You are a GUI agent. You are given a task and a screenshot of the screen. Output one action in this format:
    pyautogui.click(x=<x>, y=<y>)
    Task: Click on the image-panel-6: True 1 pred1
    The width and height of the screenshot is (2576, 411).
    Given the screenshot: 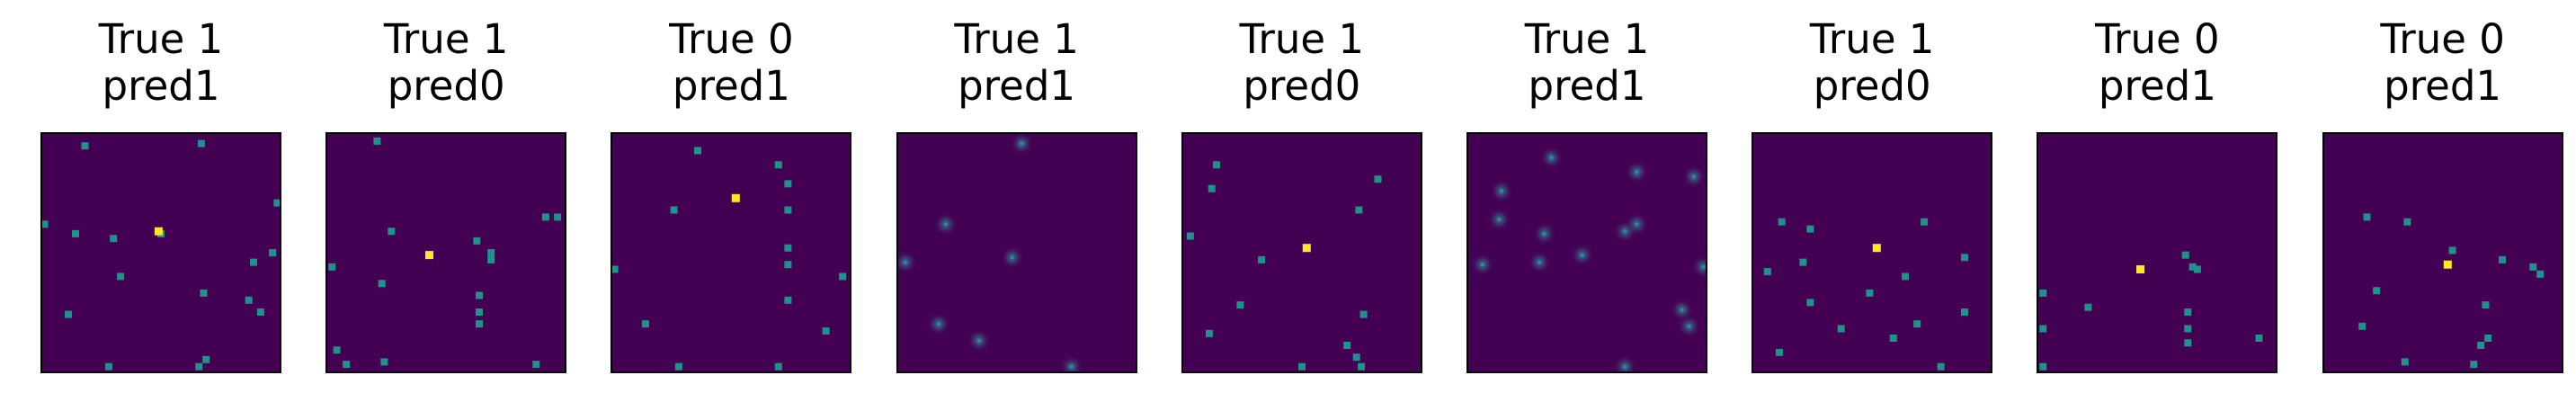 What is the action you would take?
    pyautogui.click(x=1587, y=206)
    